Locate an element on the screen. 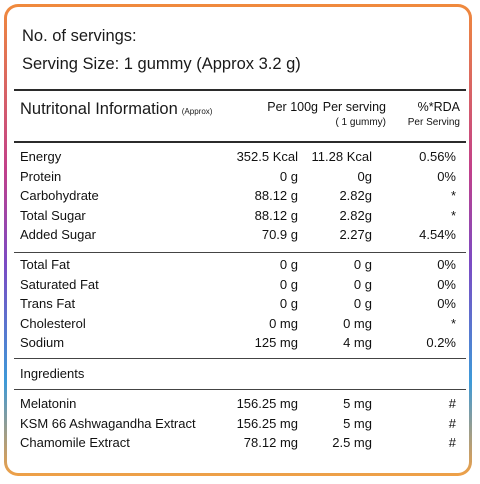  per-serving-value: 11.28 Kcal is located at coordinates (341, 156).